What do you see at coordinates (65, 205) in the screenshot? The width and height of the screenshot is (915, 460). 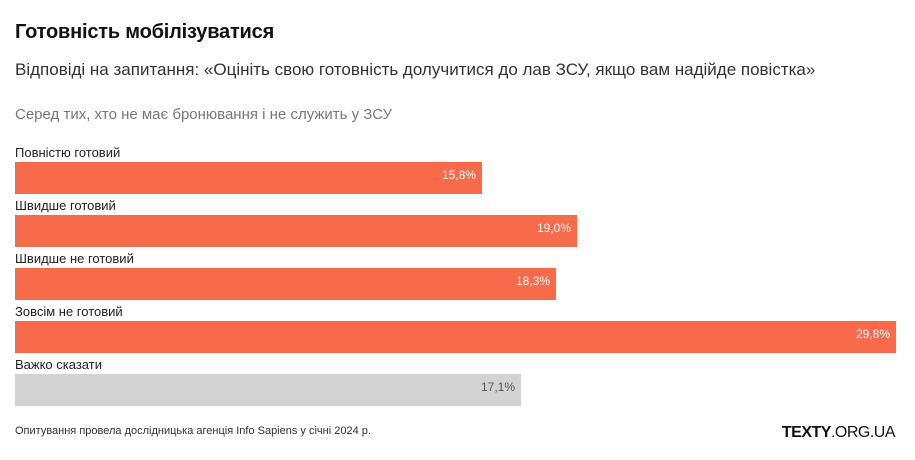 I see `category-label: Швидше готовий` at bounding box center [65, 205].